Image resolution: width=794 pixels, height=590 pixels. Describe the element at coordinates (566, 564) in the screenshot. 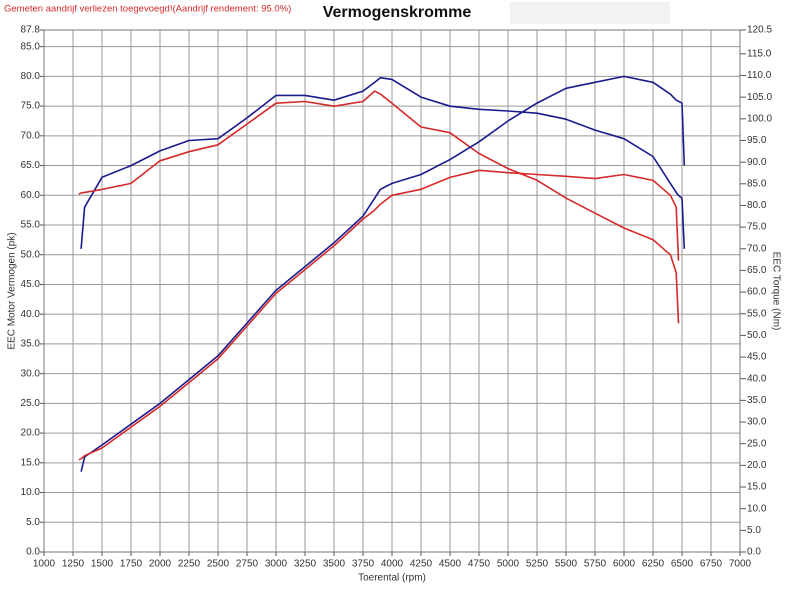

I see `x-tick-label: 5500` at that location.